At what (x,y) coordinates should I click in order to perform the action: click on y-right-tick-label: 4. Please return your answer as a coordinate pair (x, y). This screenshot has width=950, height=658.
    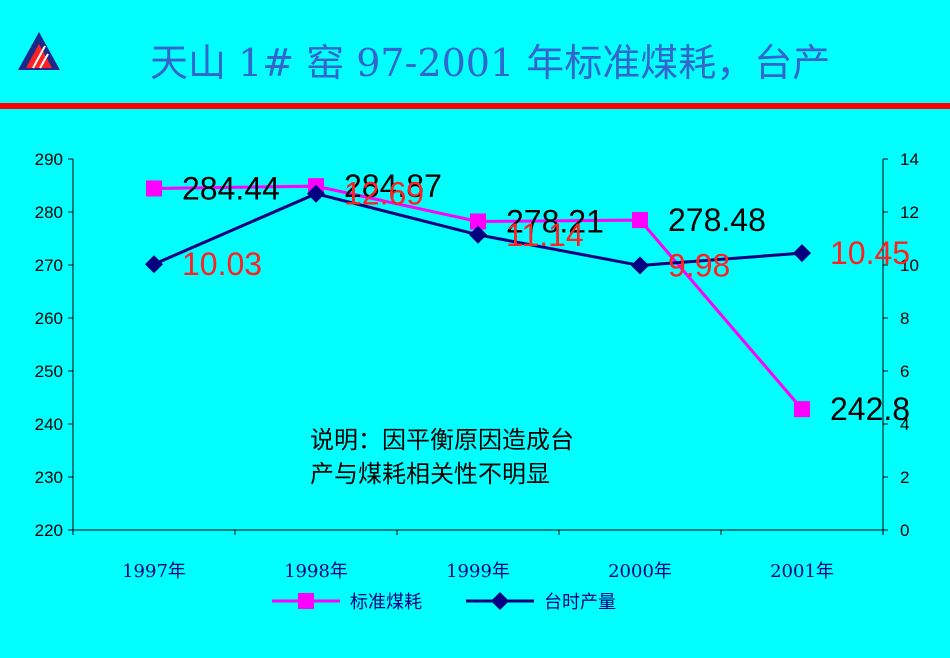
    Looking at the image, I should click on (904, 424).